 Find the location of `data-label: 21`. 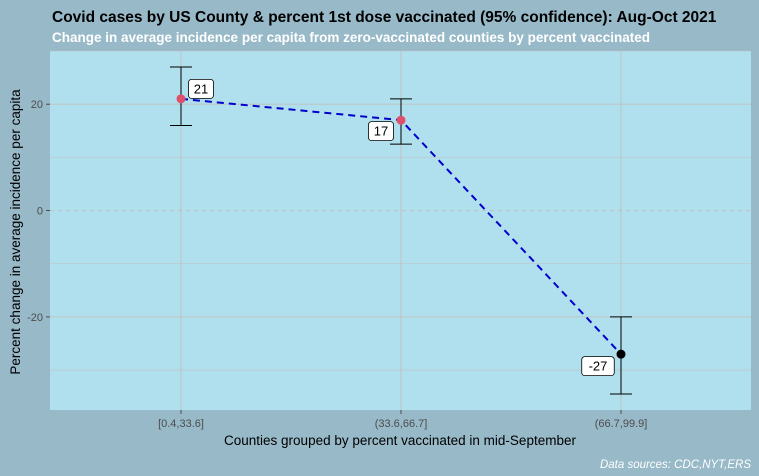

data-label: 21 is located at coordinates (201, 88).